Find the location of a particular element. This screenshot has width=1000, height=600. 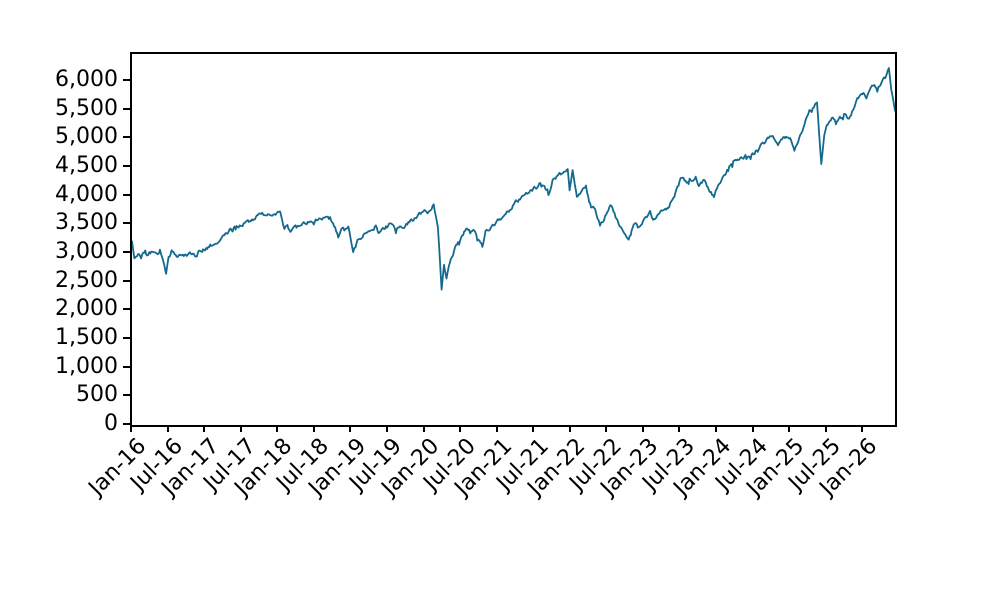

y-tick-label: 5,500 is located at coordinates (86, 108).